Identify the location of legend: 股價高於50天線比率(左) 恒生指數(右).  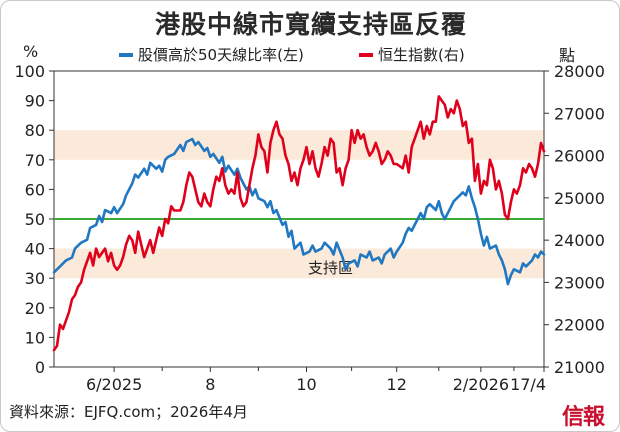
(310, 56).